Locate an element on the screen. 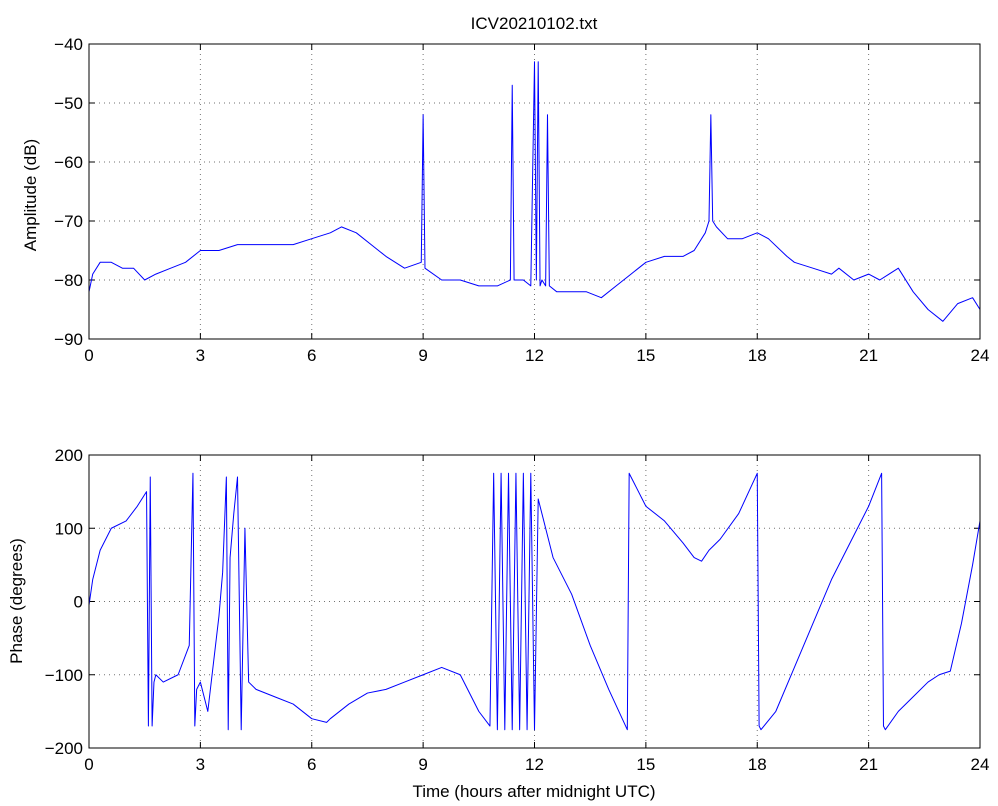 This screenshot has height=806, width=998. y-axis-label-phase: Phase (degrees) is located at coordinates (16, 601).